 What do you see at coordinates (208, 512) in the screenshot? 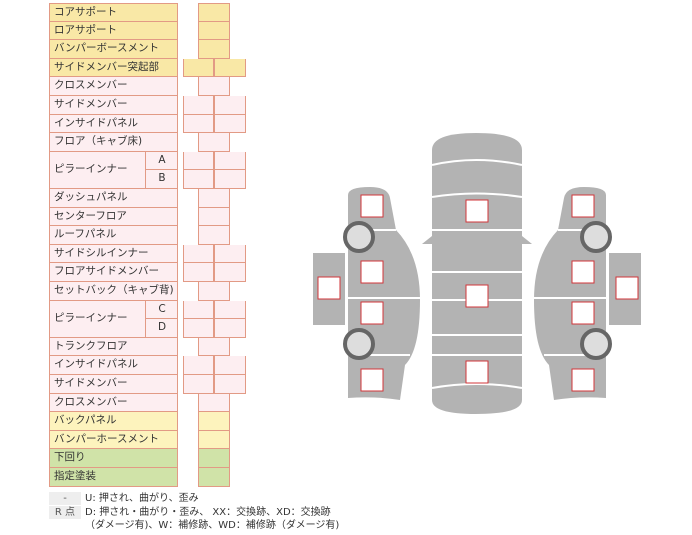
I see `legend-text-d: D: 押され・曲がり・歪み、 XX：交換跡、XD：交換跡` at bounding box center [208, 512].